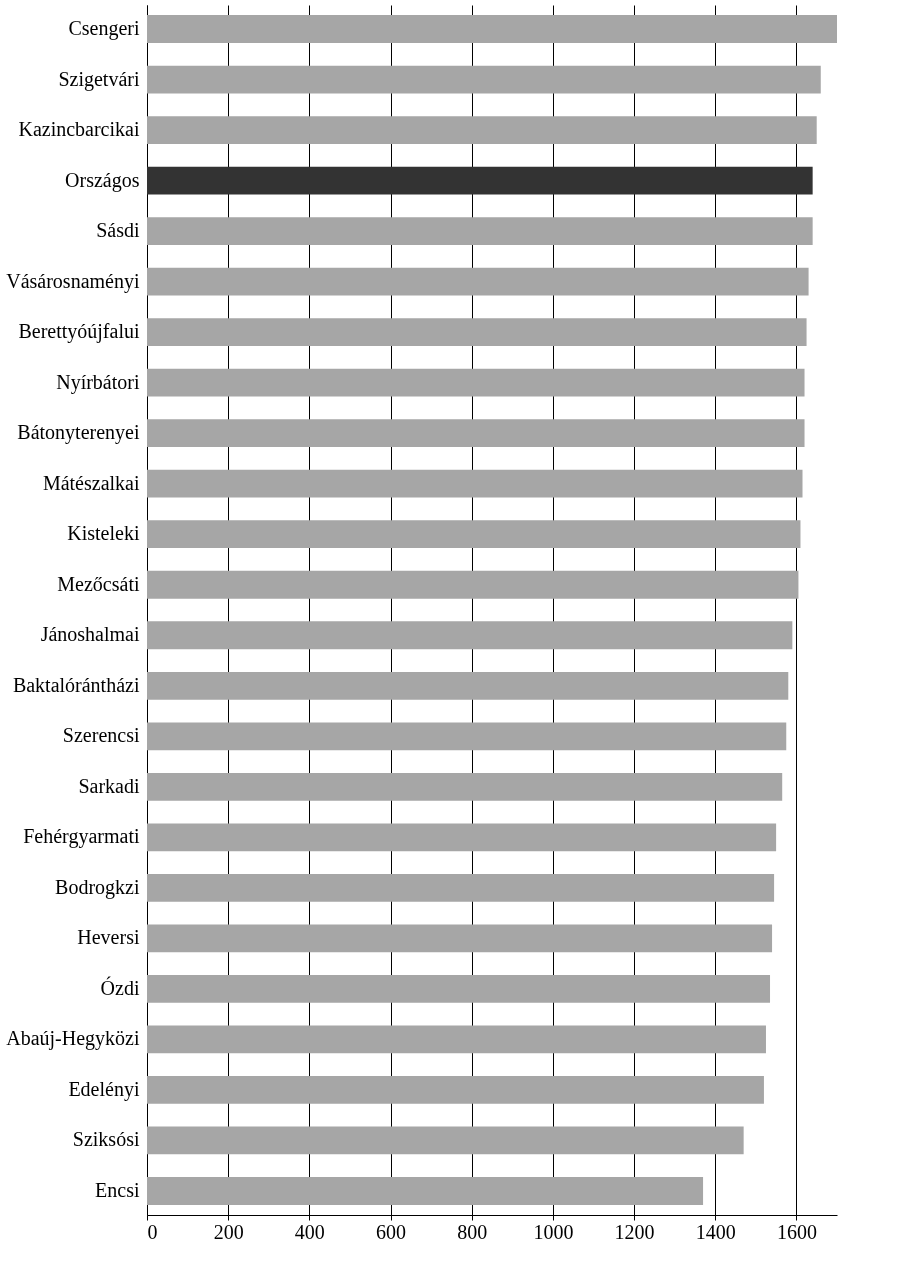 The height and width of the screenshot is (1284, 924). Describe the element at coordinates (76, 684) in the screenshot. I see `y-tick-label: Baktalórántházi` at that location.